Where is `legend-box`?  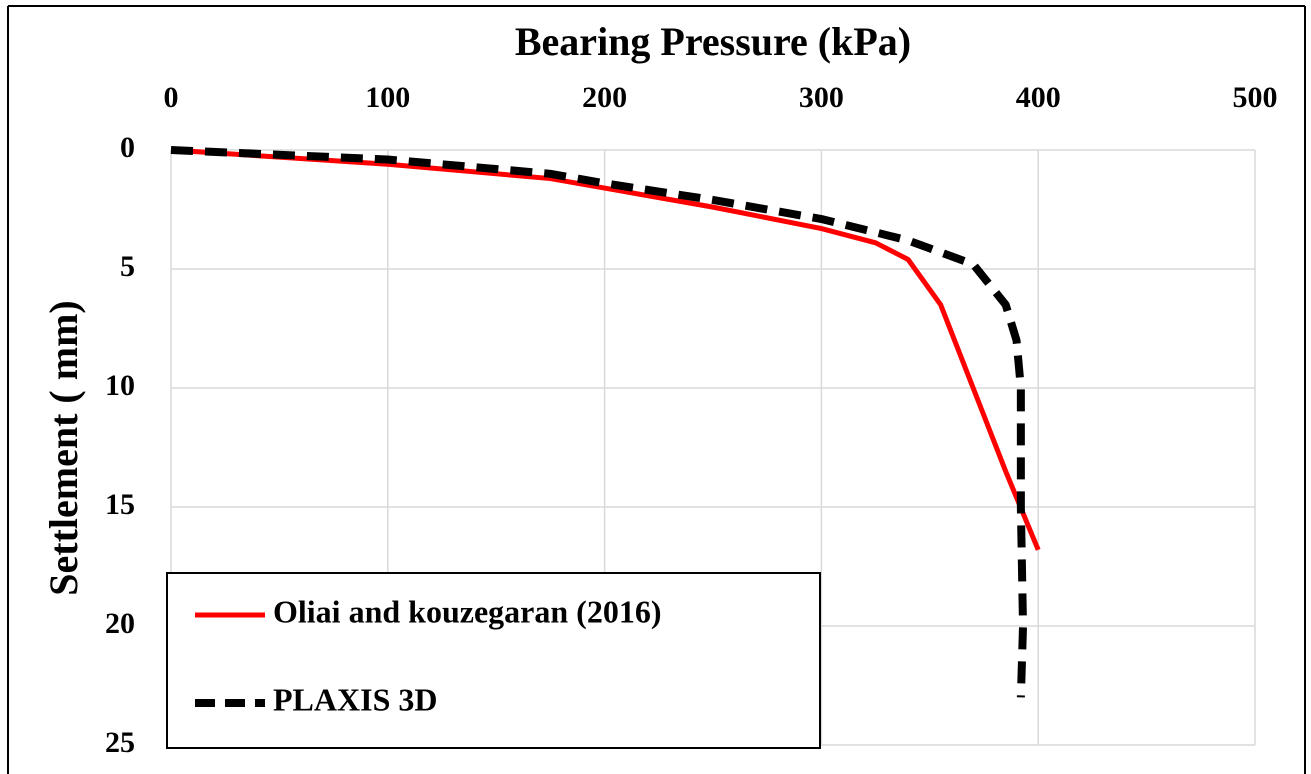
legend-box is located at coordinates (493, 660).